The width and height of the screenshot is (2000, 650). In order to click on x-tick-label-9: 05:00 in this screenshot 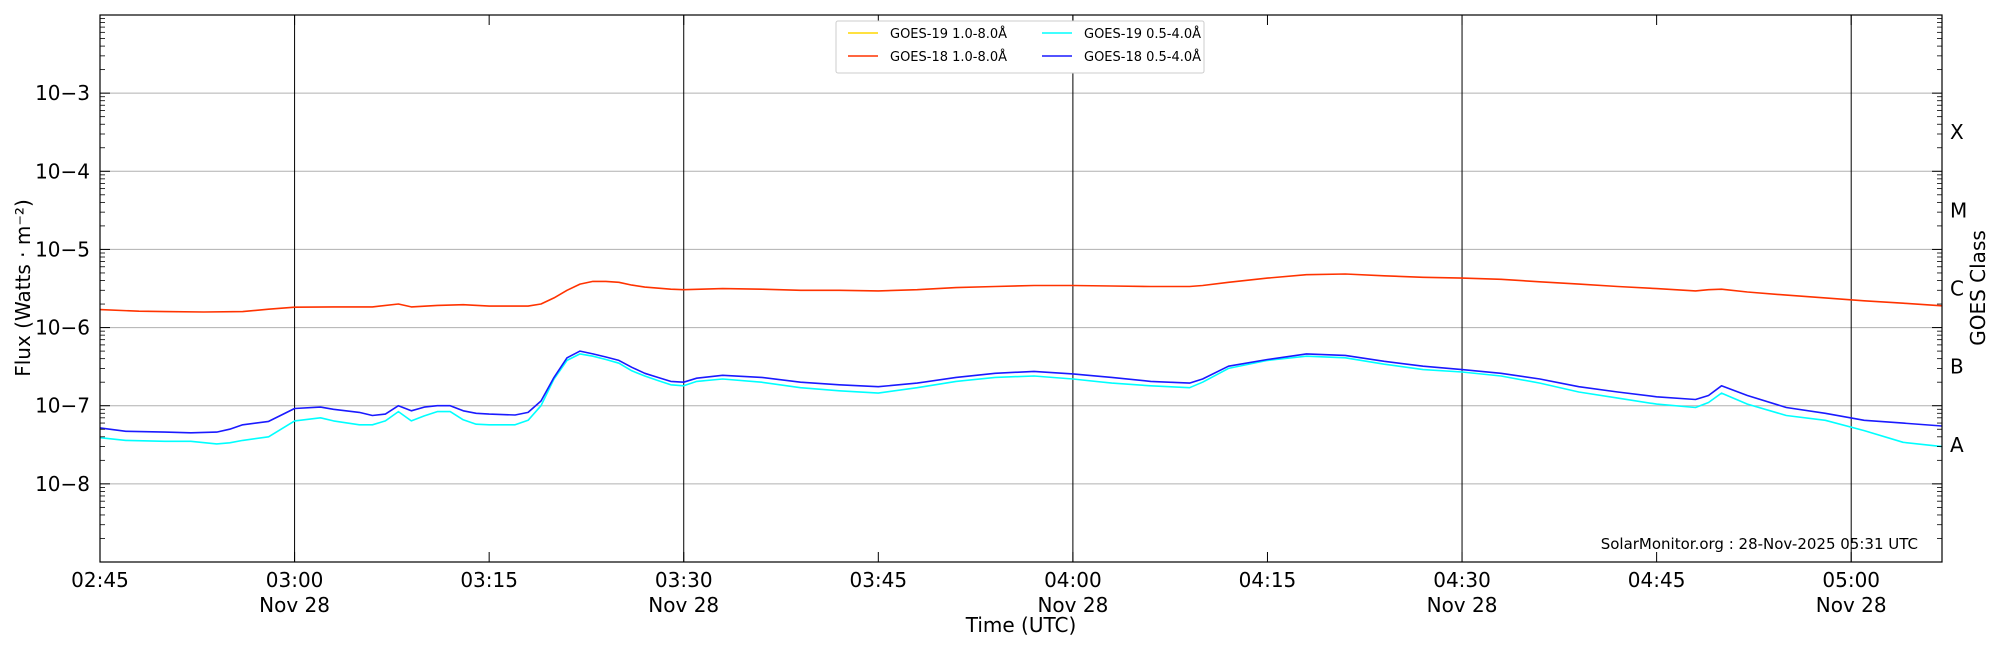, I will do `click(1851, 580)`.